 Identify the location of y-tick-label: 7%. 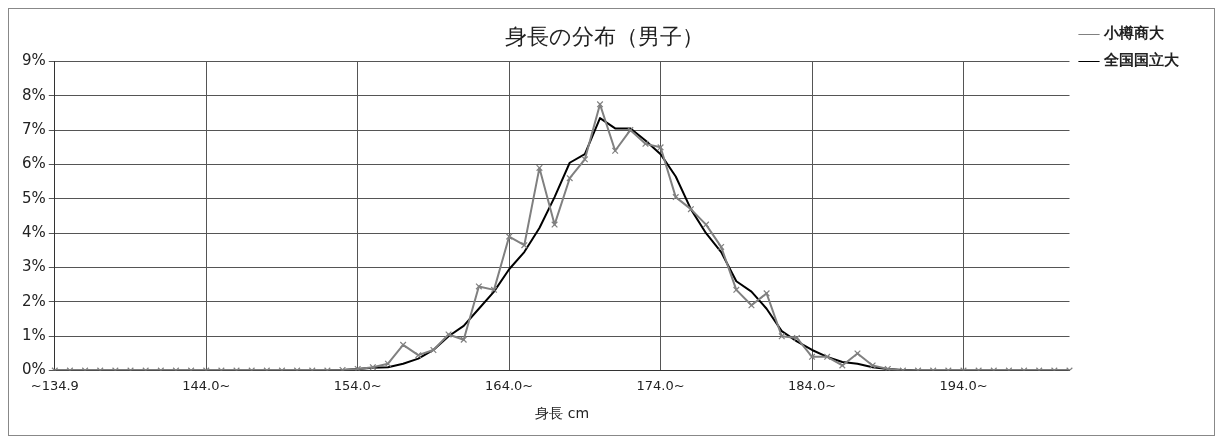
(34, 129).